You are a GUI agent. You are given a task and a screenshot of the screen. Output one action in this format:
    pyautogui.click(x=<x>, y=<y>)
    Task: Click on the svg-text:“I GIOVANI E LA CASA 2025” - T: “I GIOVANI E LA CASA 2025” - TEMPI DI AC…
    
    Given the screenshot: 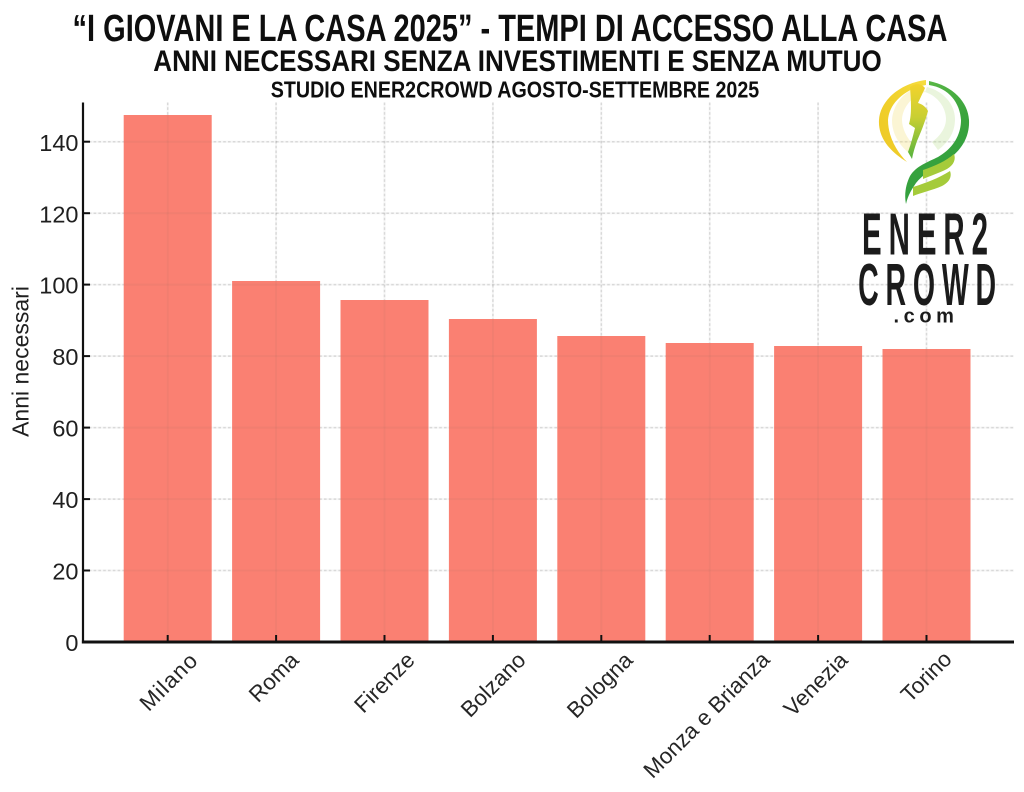 What is the action you would take?
    pyautogui.click(x=510, y=29)
    